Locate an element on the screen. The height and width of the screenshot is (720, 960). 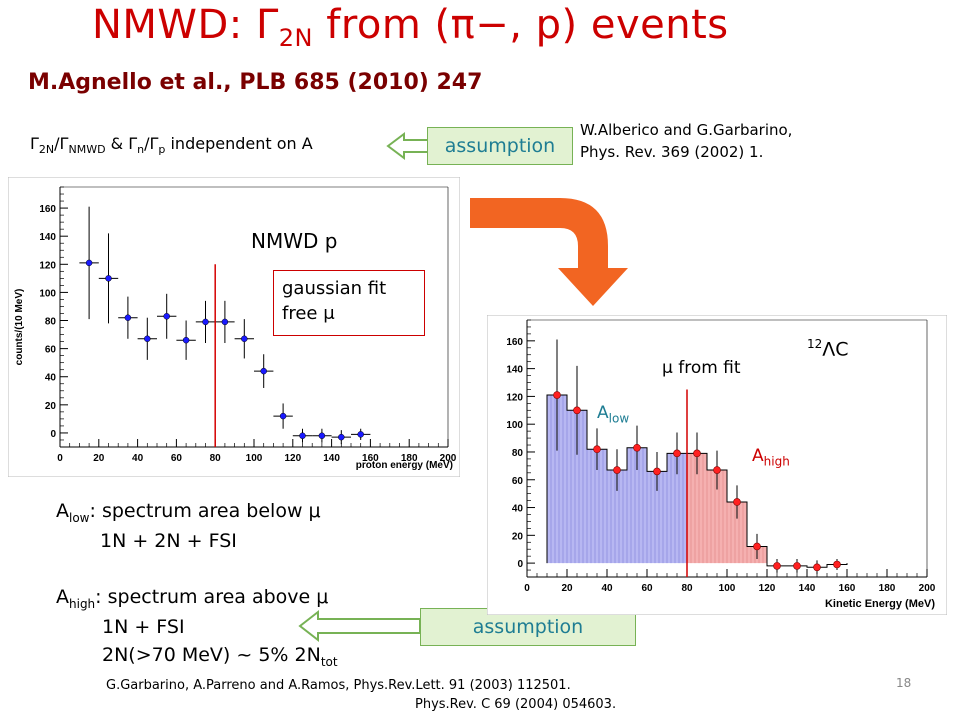
left-plot-y-tick-label: 140 is located at coordinates (47, 237).